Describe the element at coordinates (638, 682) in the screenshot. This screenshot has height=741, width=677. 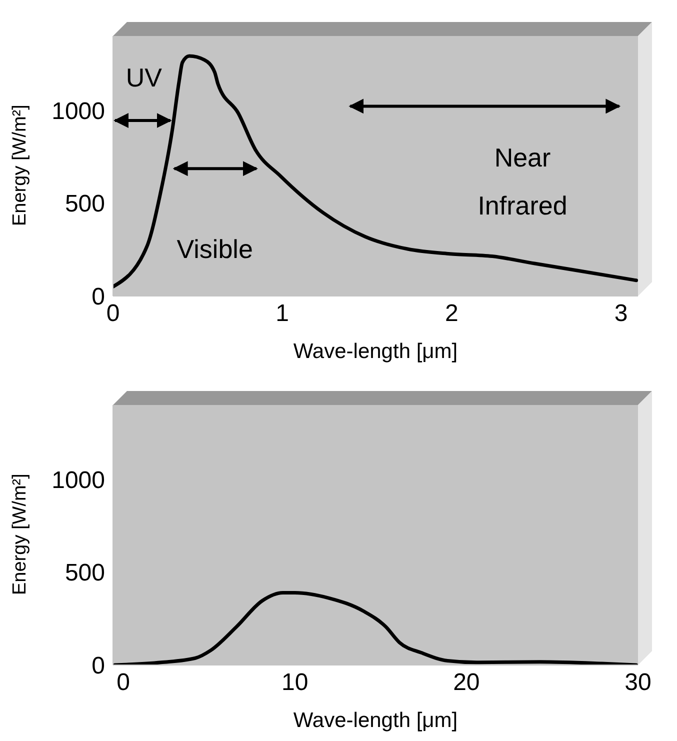
I see `x-tick-label: 30` at that location.